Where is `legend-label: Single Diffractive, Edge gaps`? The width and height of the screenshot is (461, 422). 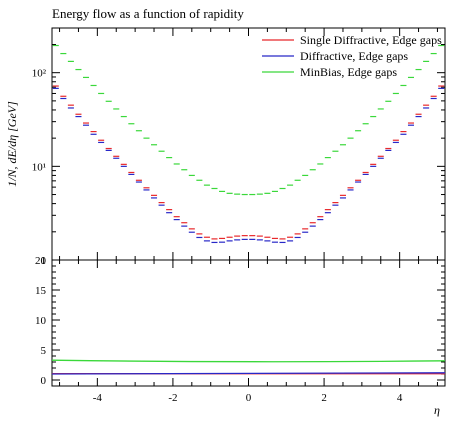
legend-label: Single Diffractive, Edge gaps is located at coordinates (371, 40).